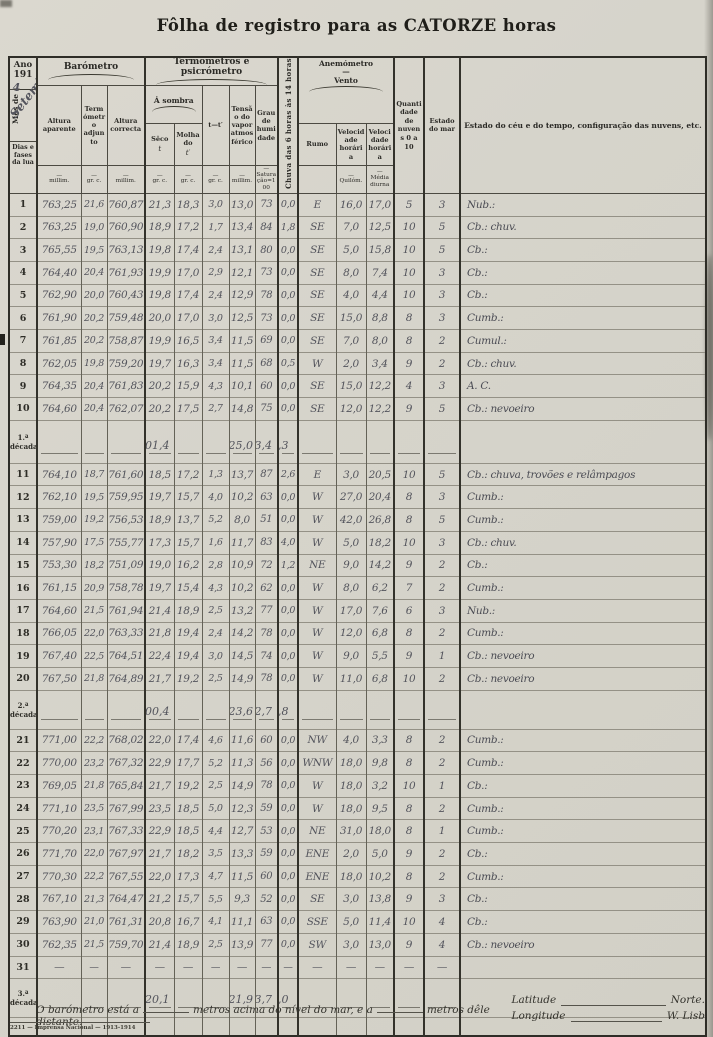 Image resolution: width=713 pixels, height=1037 pixels. What do you see at coordinates (241, 899) in the screenshot?
I see `tensao-vapor: 9,3` at bounding box center [241, 899].